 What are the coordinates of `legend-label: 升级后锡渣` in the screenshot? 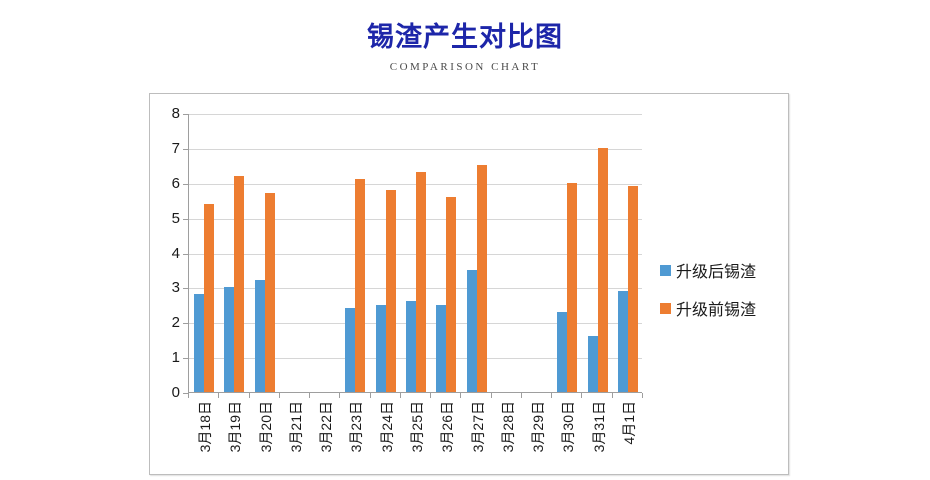 It's located at (716, 272).